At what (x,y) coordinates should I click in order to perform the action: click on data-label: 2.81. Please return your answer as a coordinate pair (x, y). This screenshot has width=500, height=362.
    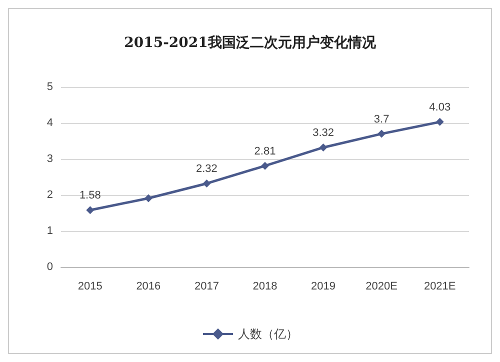
    Looking at the image, I should click on (265, 151).